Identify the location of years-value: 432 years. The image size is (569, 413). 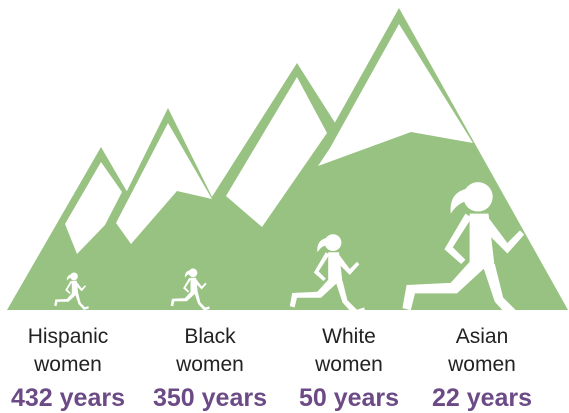
(67, 398).